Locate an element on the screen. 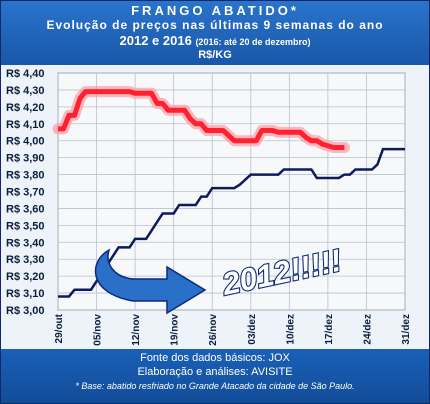 The image size is (430, 404). x-tick-label: 31/dez is located at coordinates (406, 329).